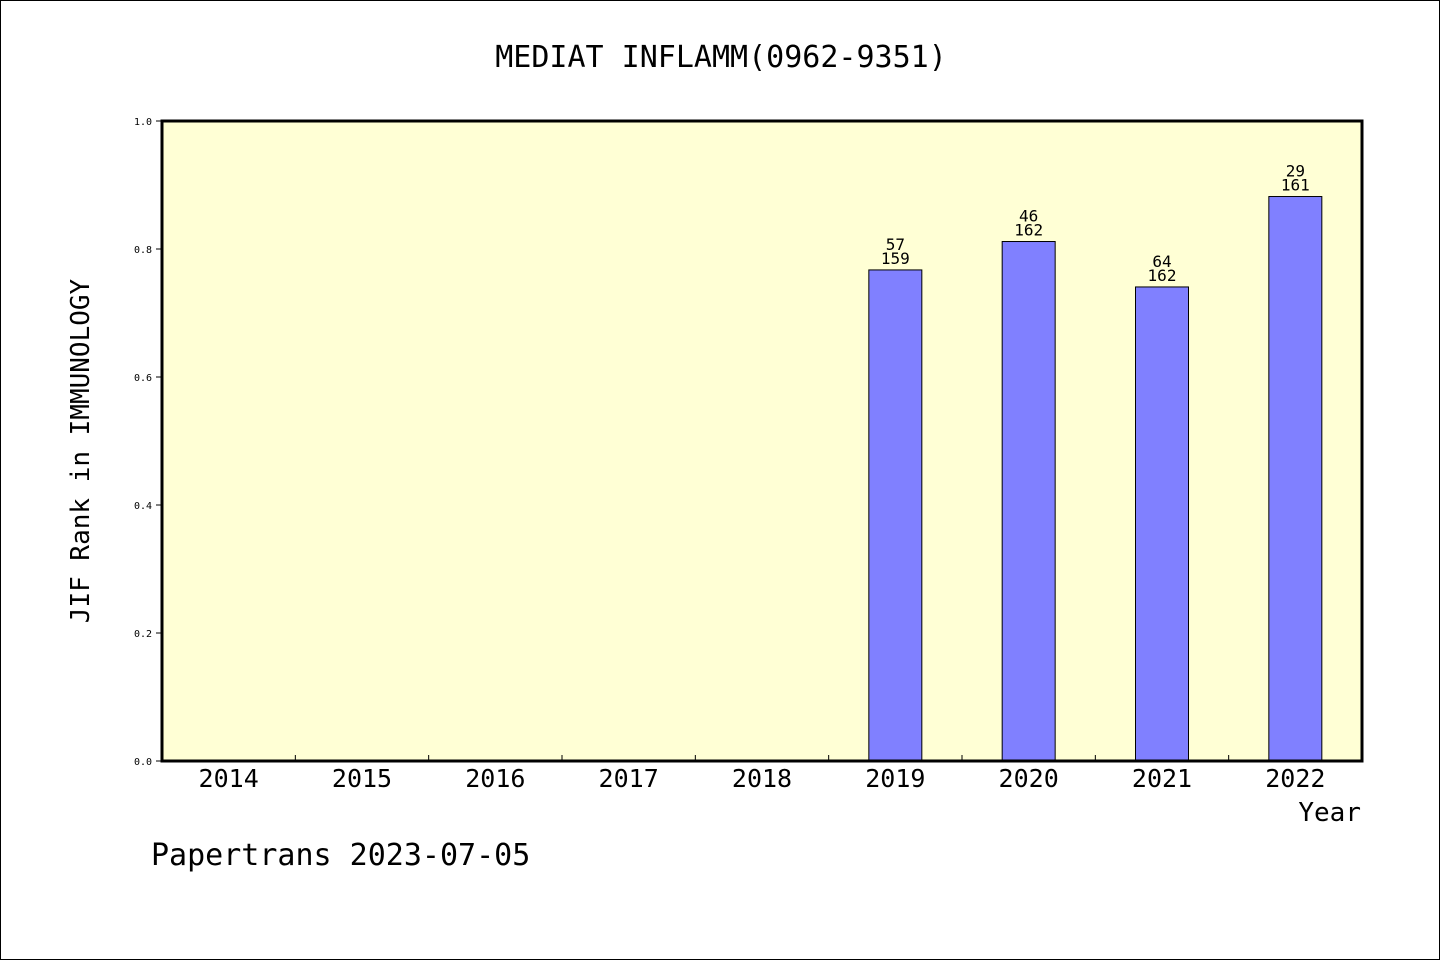 This screenshot has height=961, width=1440. What do you see at coordinates (895, 258) in the screenshot?
I see `bar-total-label-2019: 159` at bounding box center [895, 258].